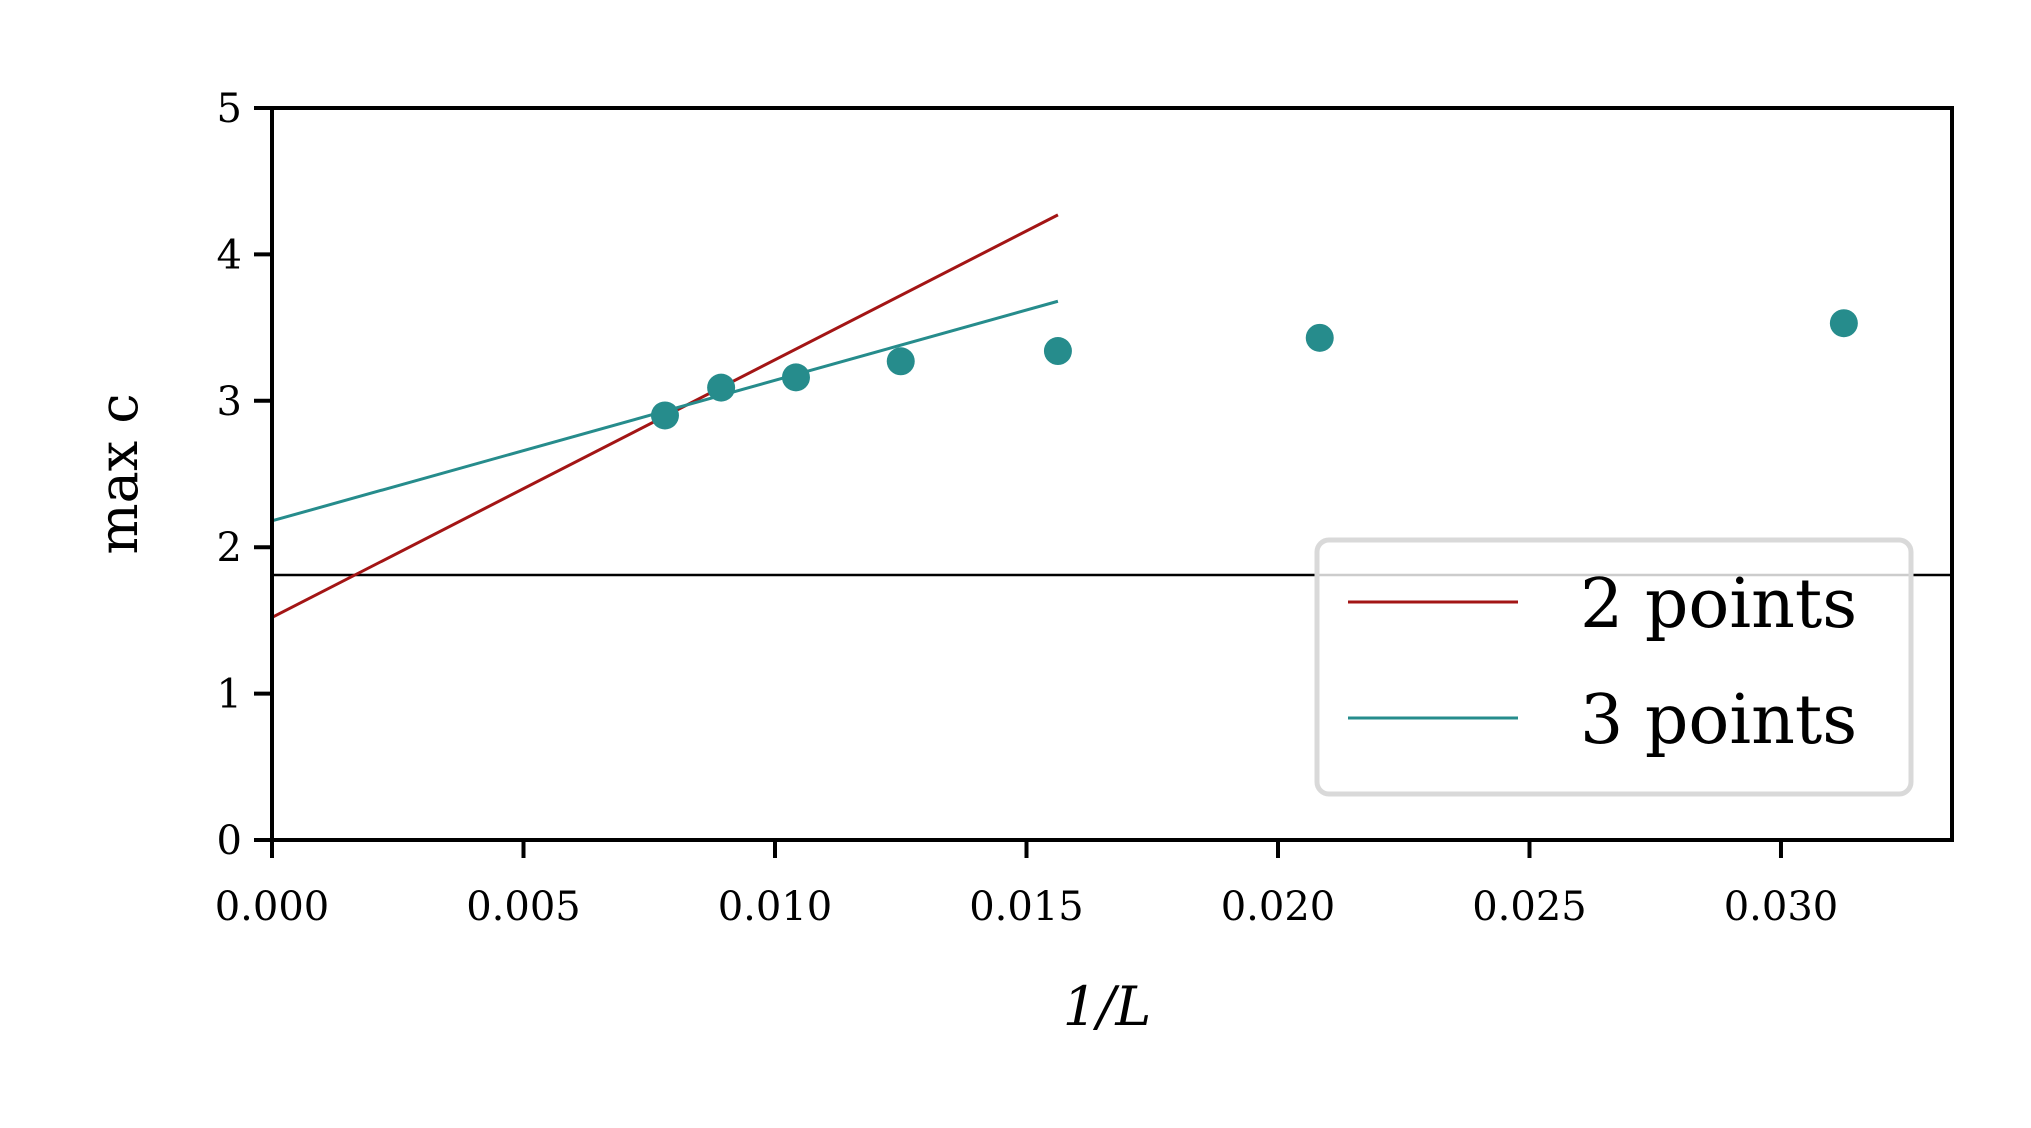  What do you see at coordinates (1718, 604) in the screenshot?
I see `legend-label-2-points: 2 points` at bounding box center [1718, 604].